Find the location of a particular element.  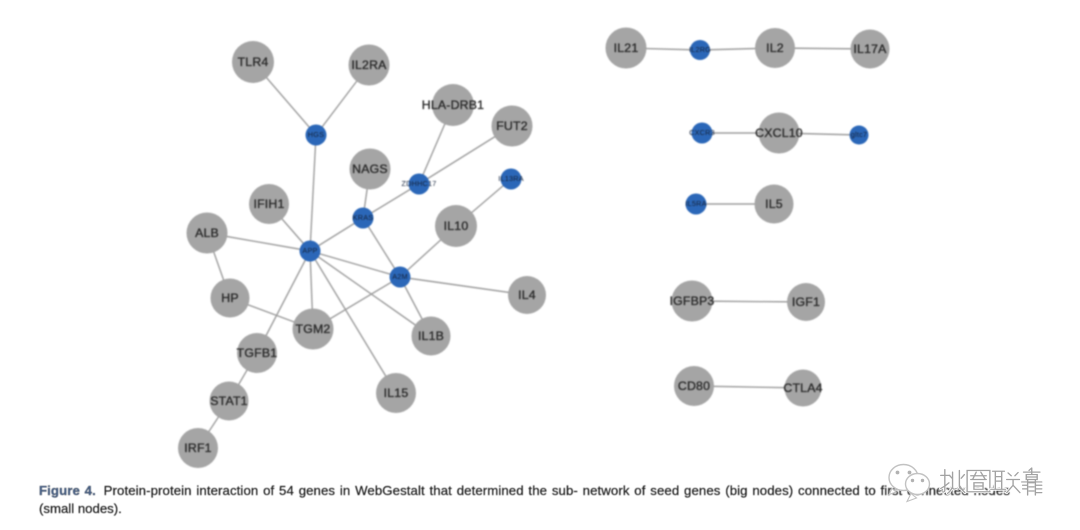

svg-text: HP is located at coordinates (229, 298).